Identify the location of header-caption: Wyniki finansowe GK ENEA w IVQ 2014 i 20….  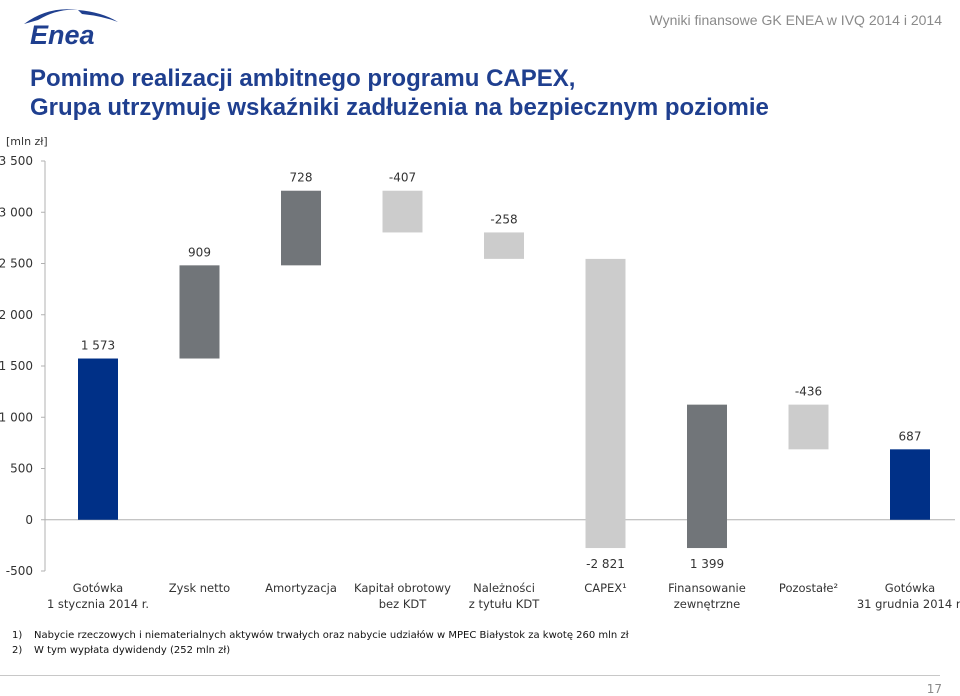
(795, 20).